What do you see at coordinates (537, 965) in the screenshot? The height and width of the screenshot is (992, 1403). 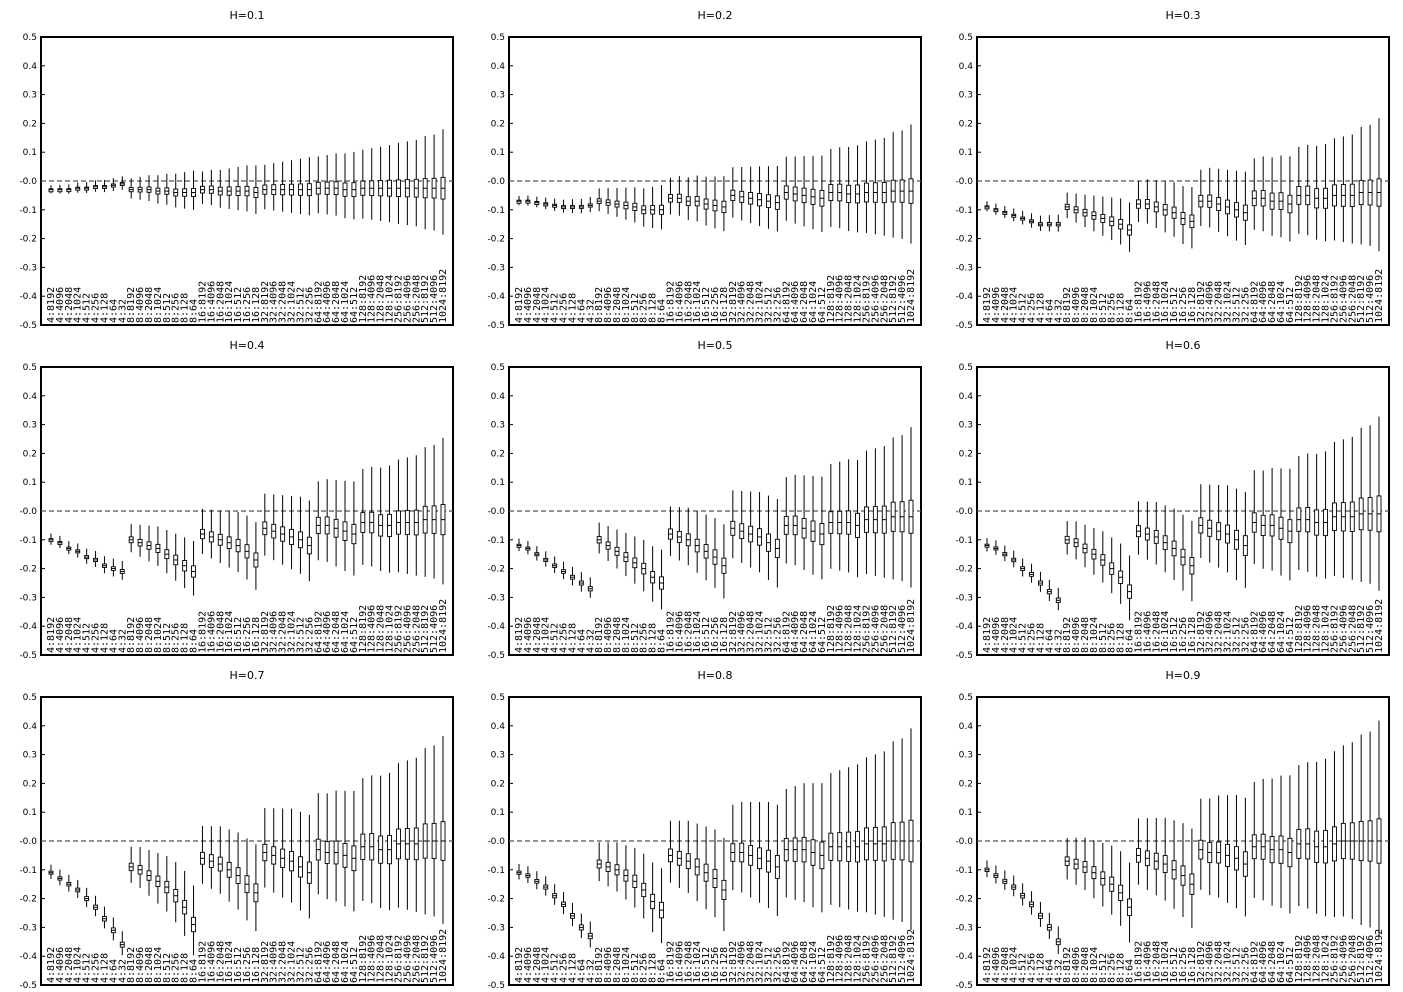 I see `x-tick-label: 4:2048` at bounding box center [537, 965].